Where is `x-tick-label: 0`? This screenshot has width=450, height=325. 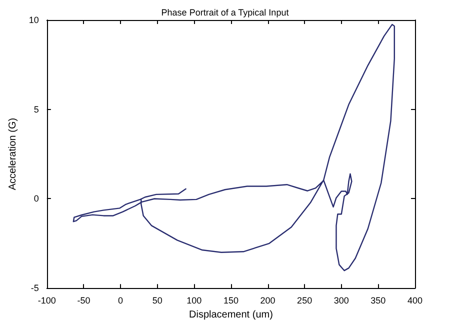 x-tick-label: 0 is located at coordinates (121, 301).